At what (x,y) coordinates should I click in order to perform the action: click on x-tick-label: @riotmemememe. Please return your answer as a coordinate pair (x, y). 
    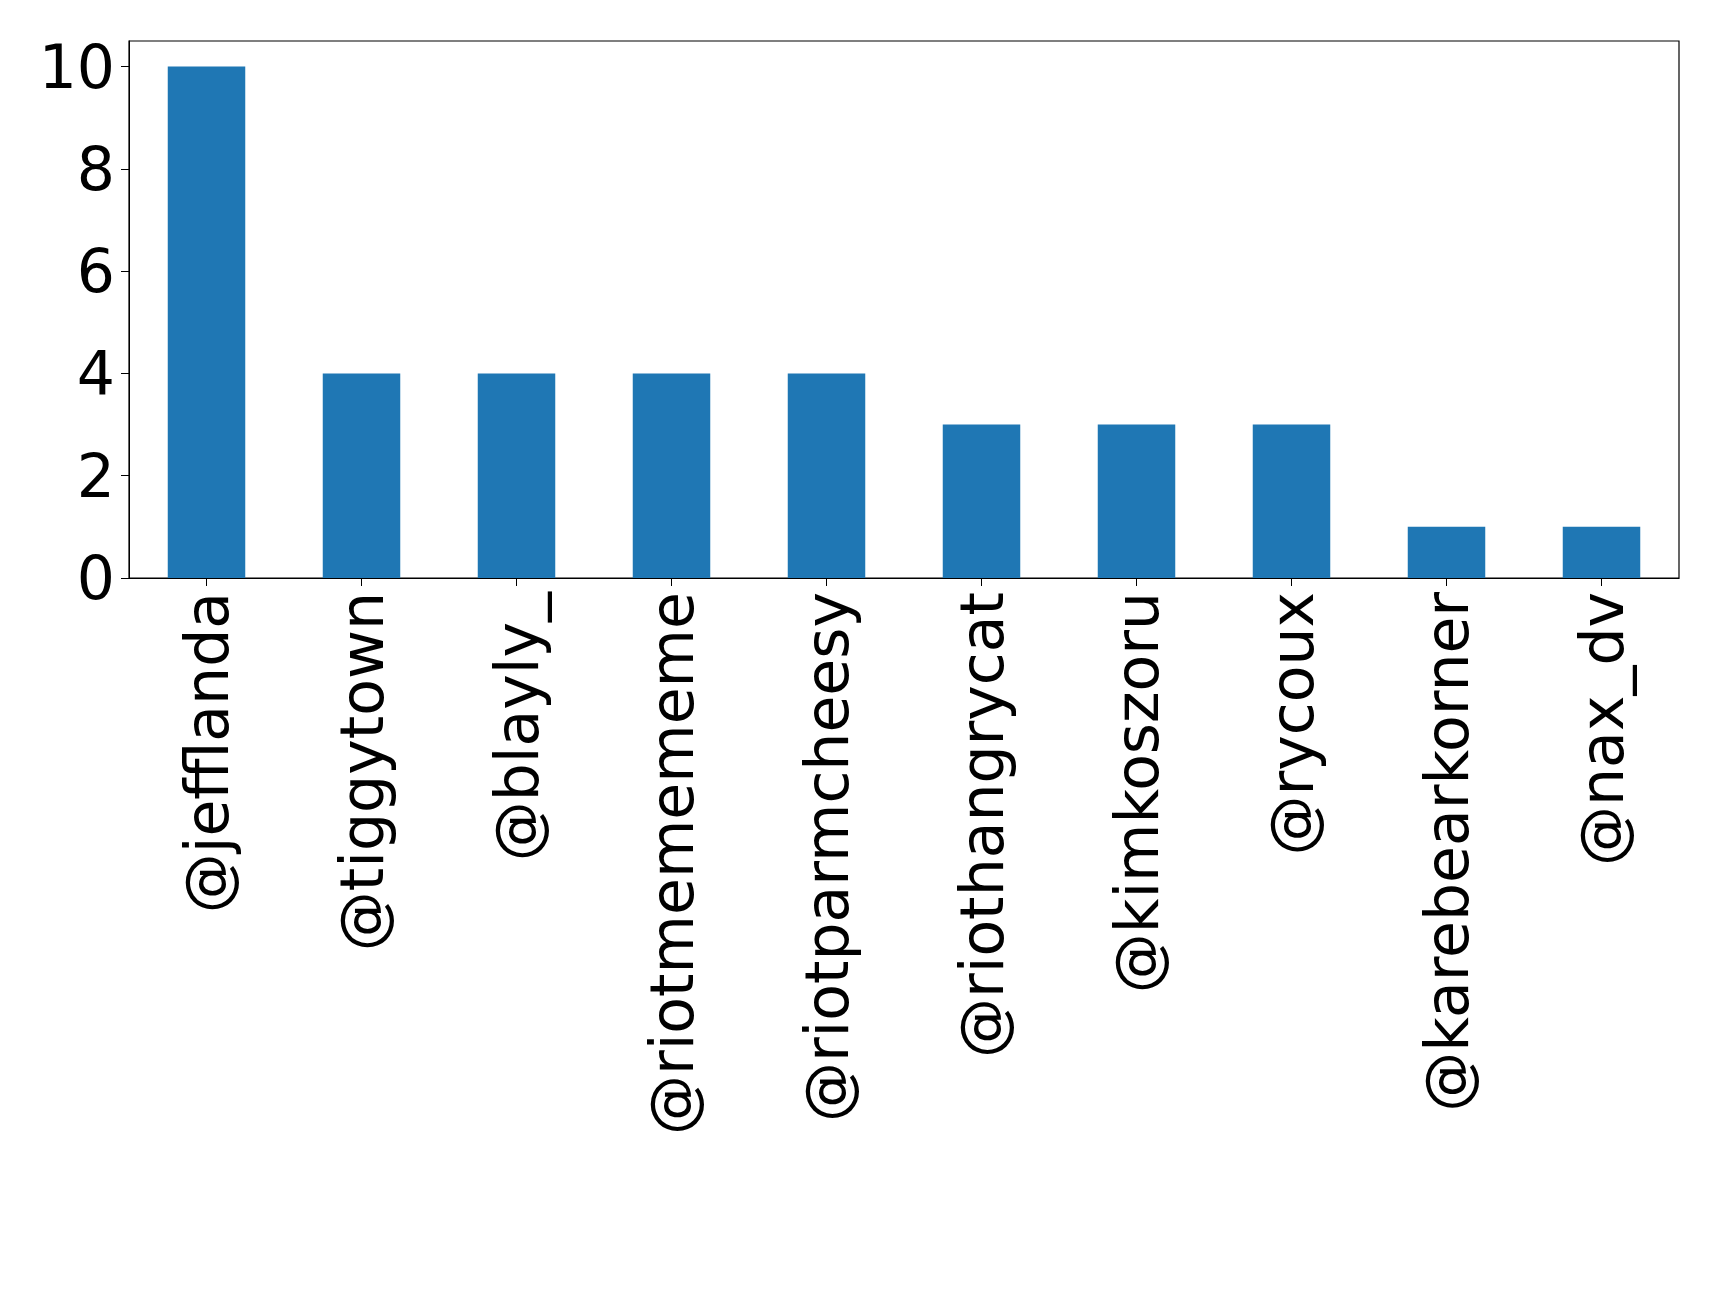
    Looking at the image, I should click on (671, 864).